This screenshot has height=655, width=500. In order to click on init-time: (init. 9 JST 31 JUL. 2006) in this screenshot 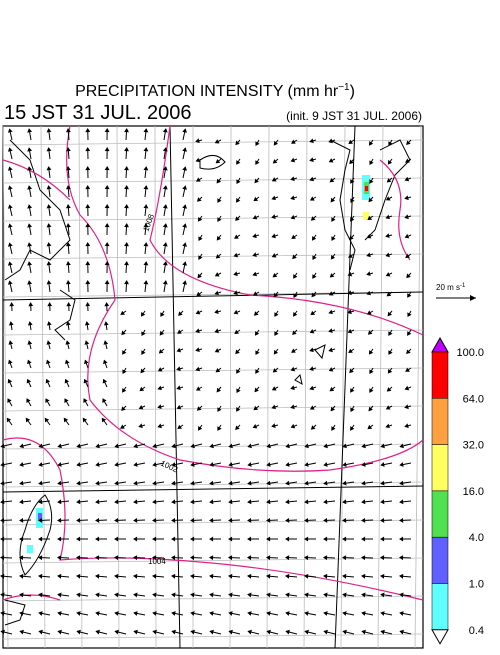, I will do `click(354, 116)`.